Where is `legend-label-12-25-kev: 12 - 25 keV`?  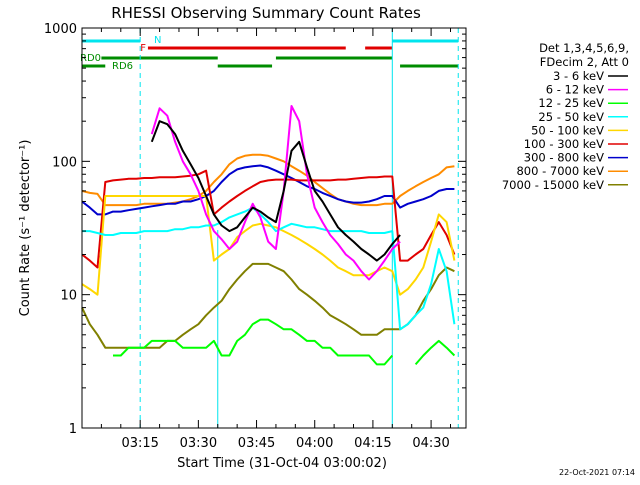 legend-label-12-25-kev: 12 - 25 keV is located at coordinates (571, 103).